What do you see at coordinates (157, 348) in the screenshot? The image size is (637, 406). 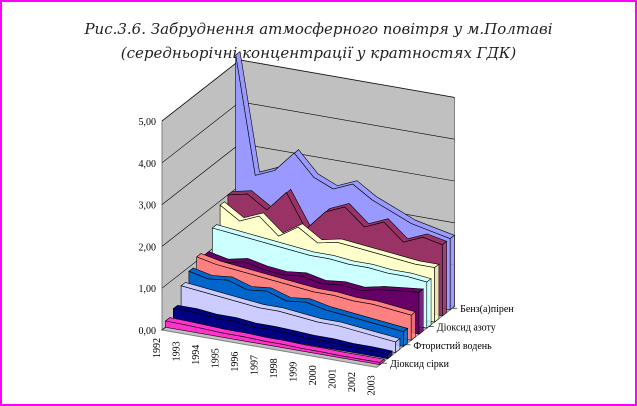 I see `x-tick-label: 1992` at bounding box center [157, 348].